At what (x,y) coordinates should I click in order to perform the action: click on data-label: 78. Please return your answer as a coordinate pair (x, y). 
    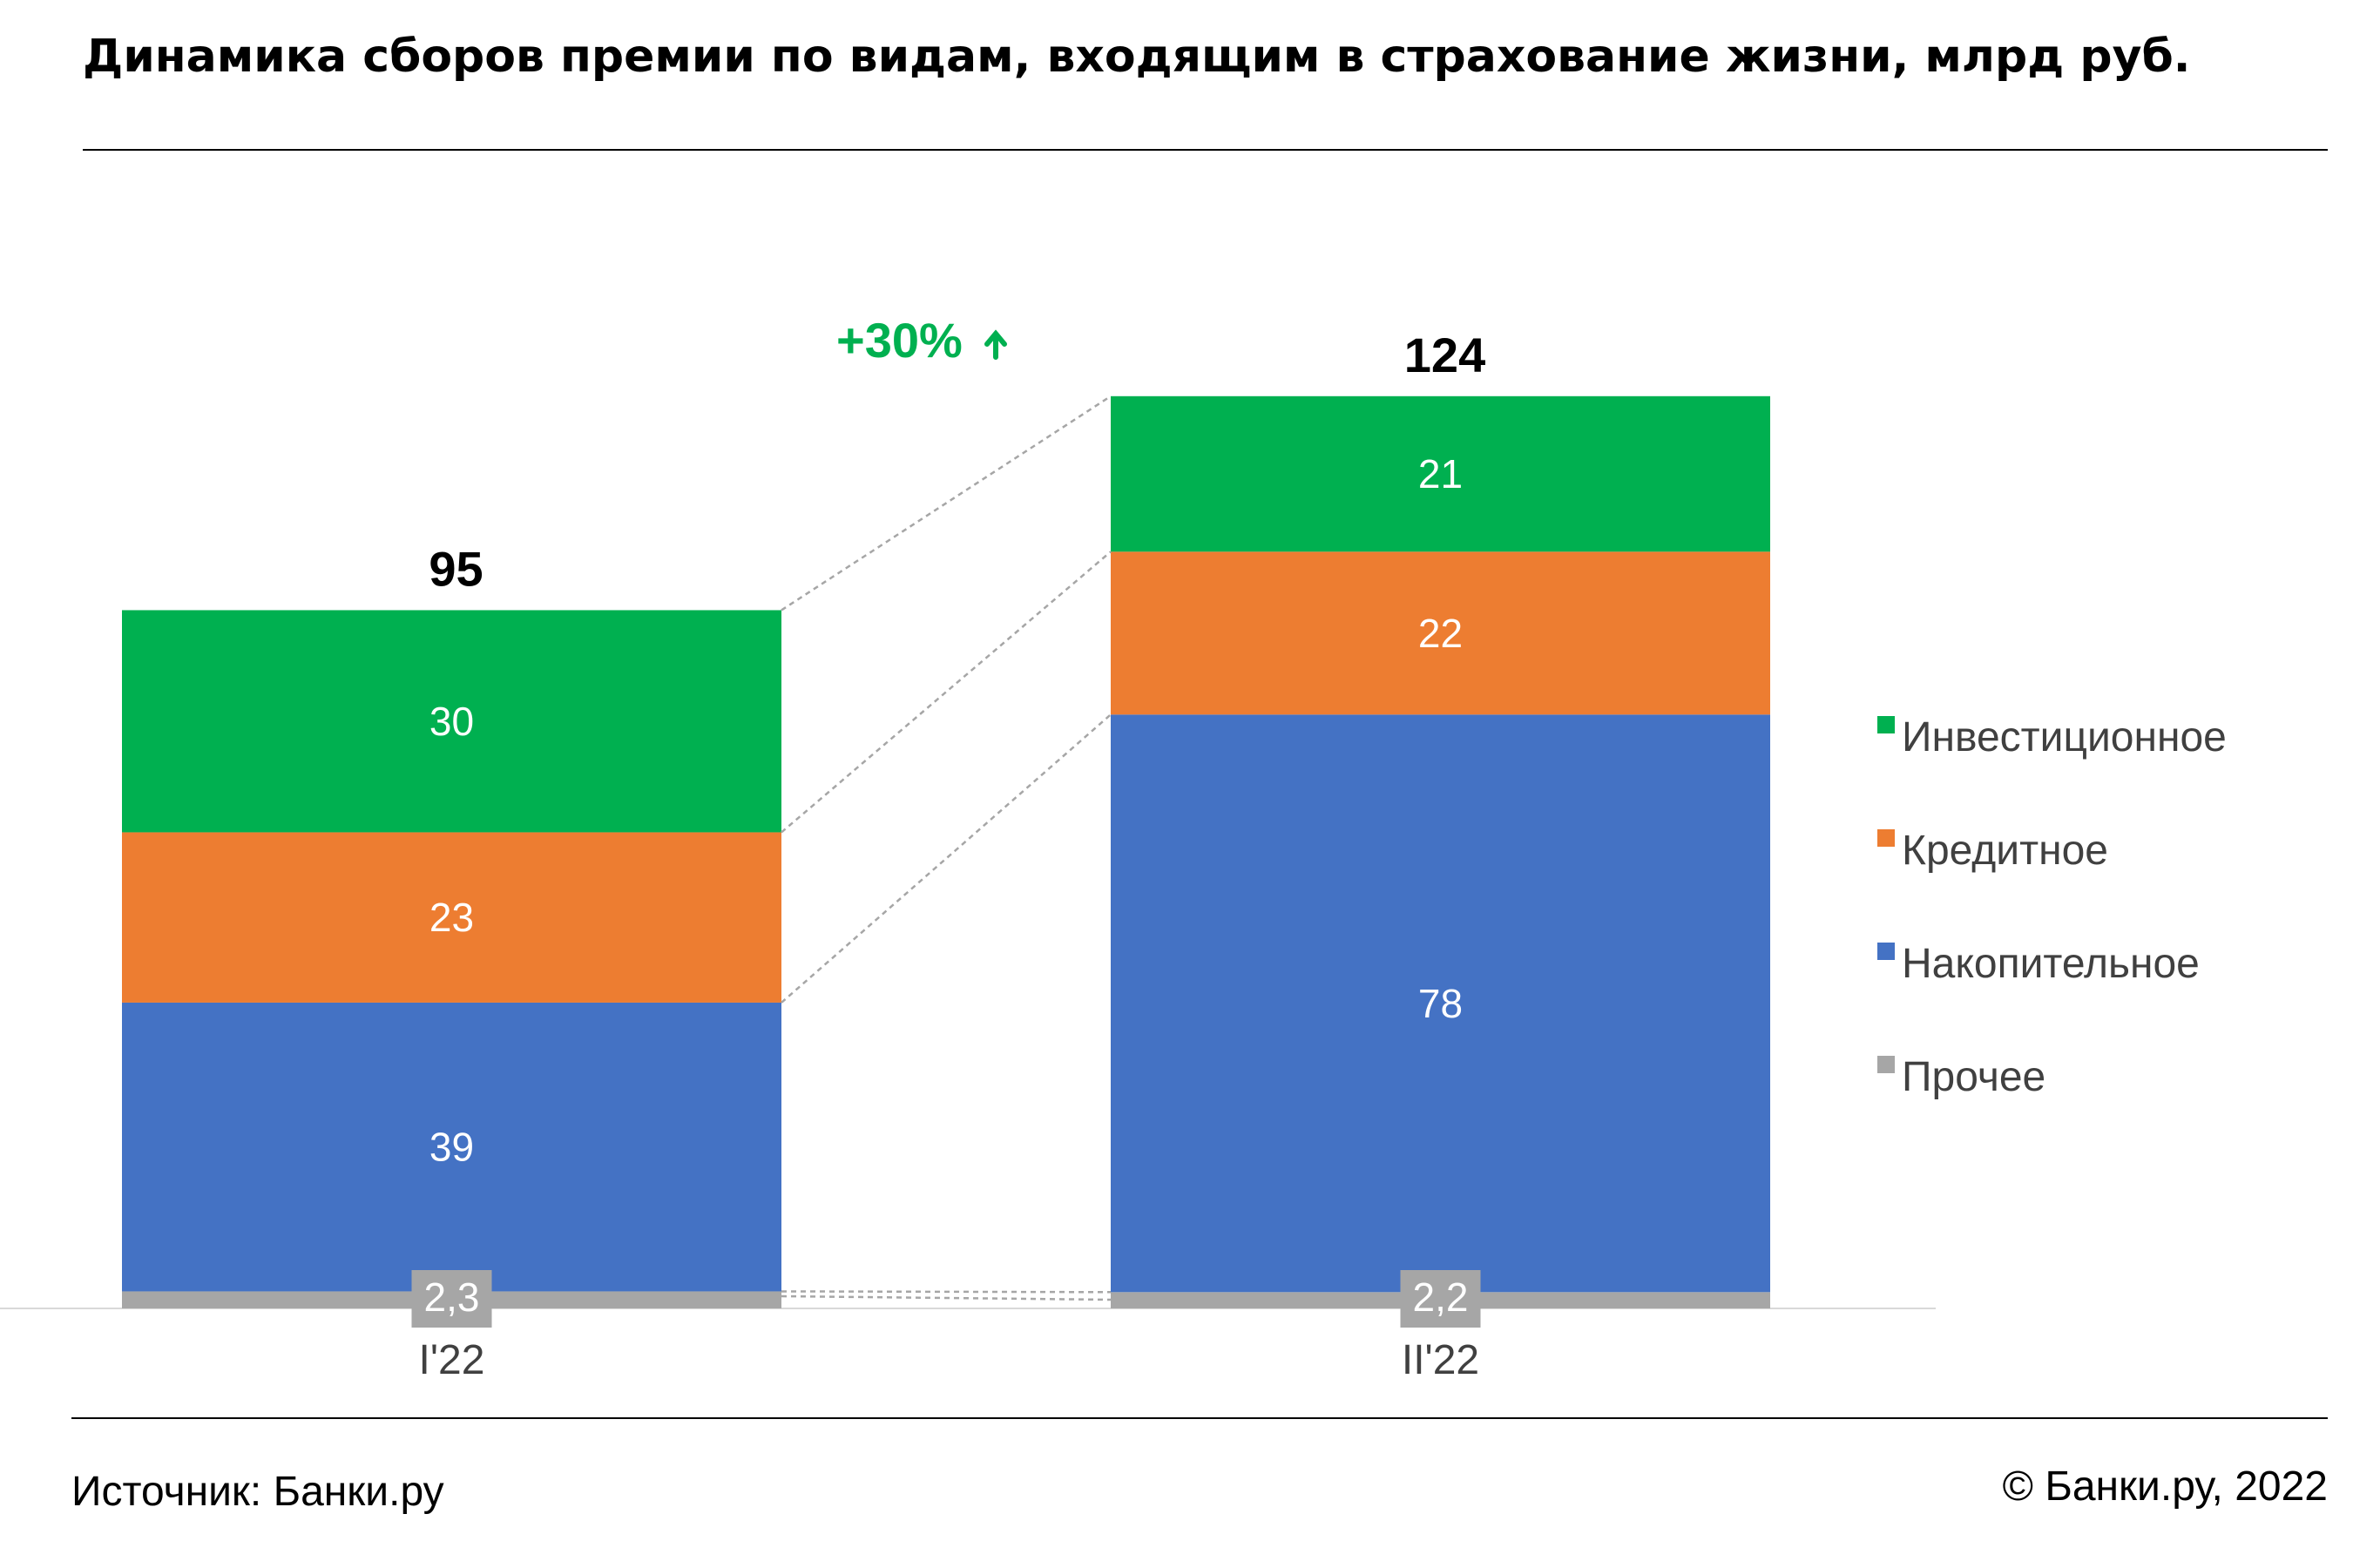
    Looking at the image, I should click on (1440, 1004).